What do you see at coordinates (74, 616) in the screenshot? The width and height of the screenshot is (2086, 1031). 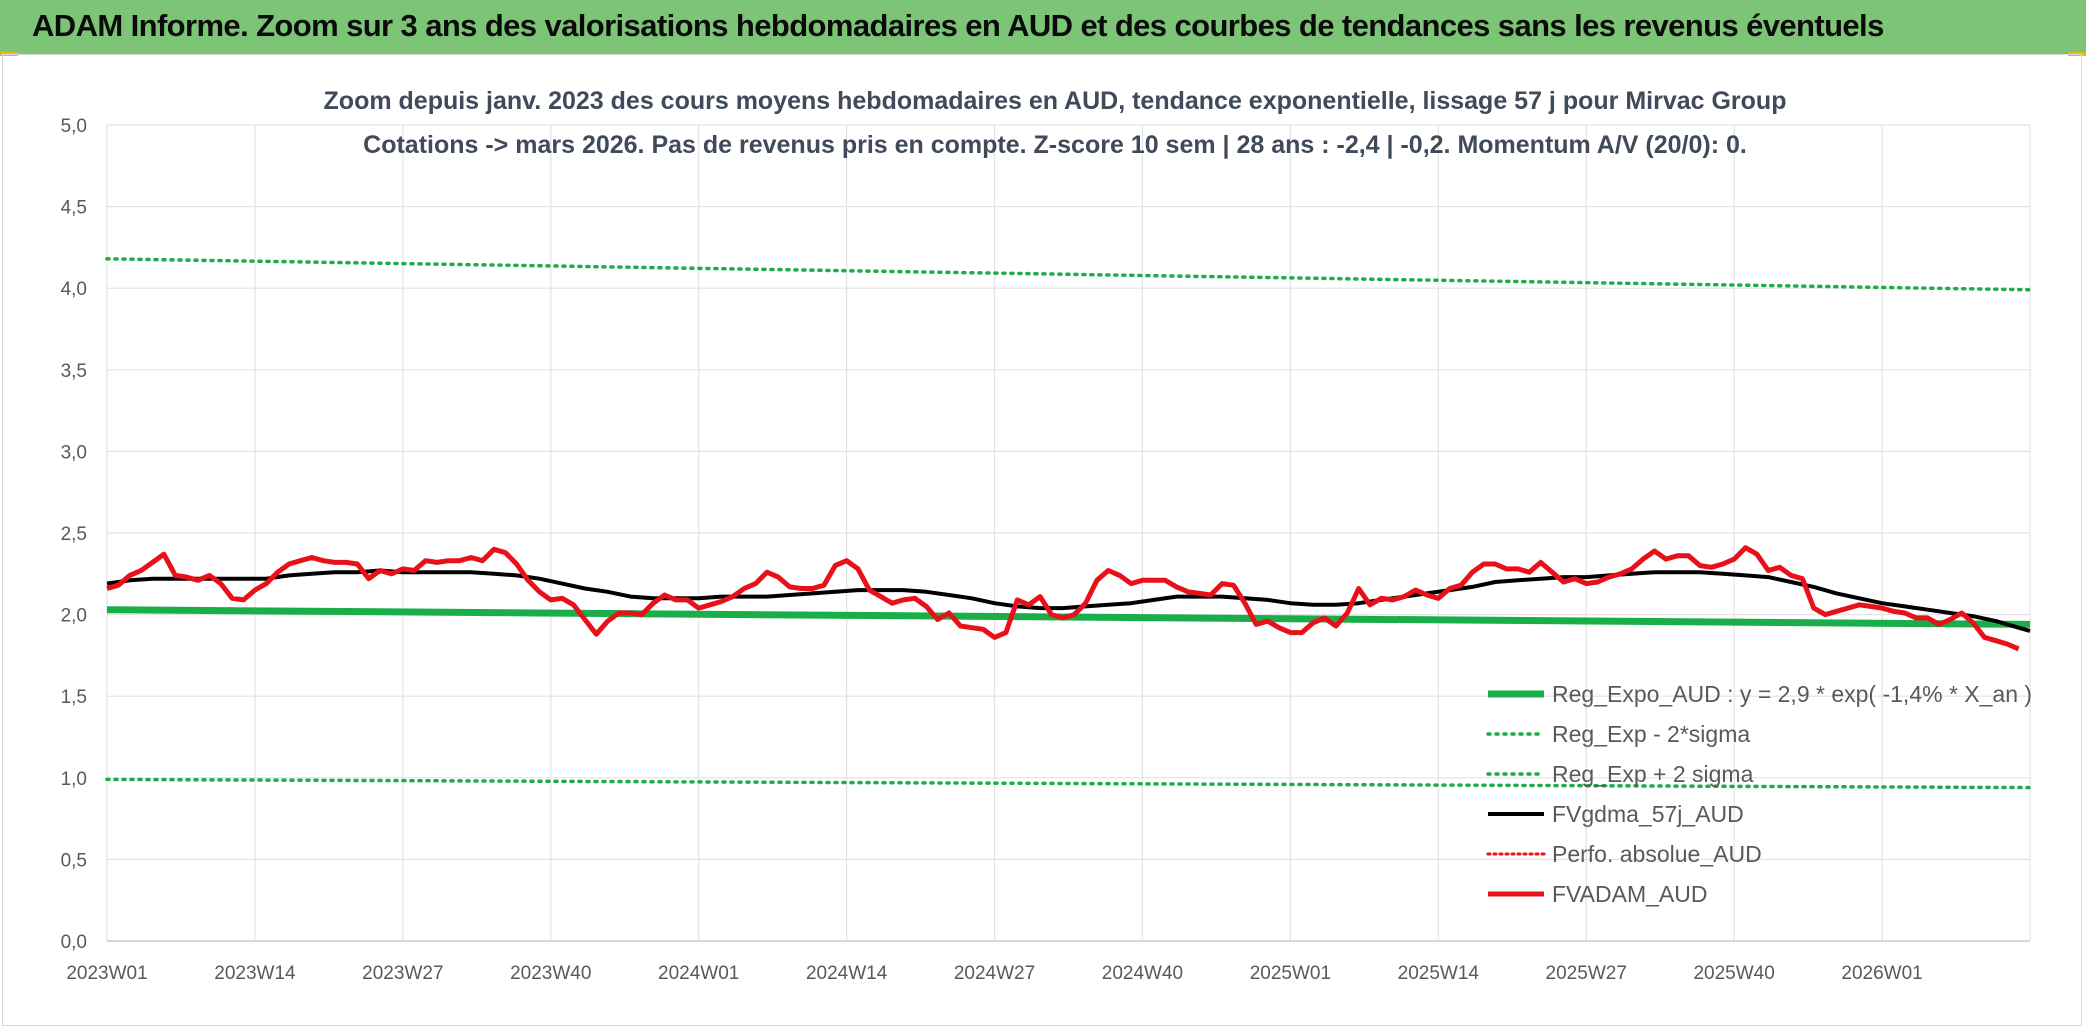 I see `y-tick-label: 2,0` at bounding box center [74, 616].